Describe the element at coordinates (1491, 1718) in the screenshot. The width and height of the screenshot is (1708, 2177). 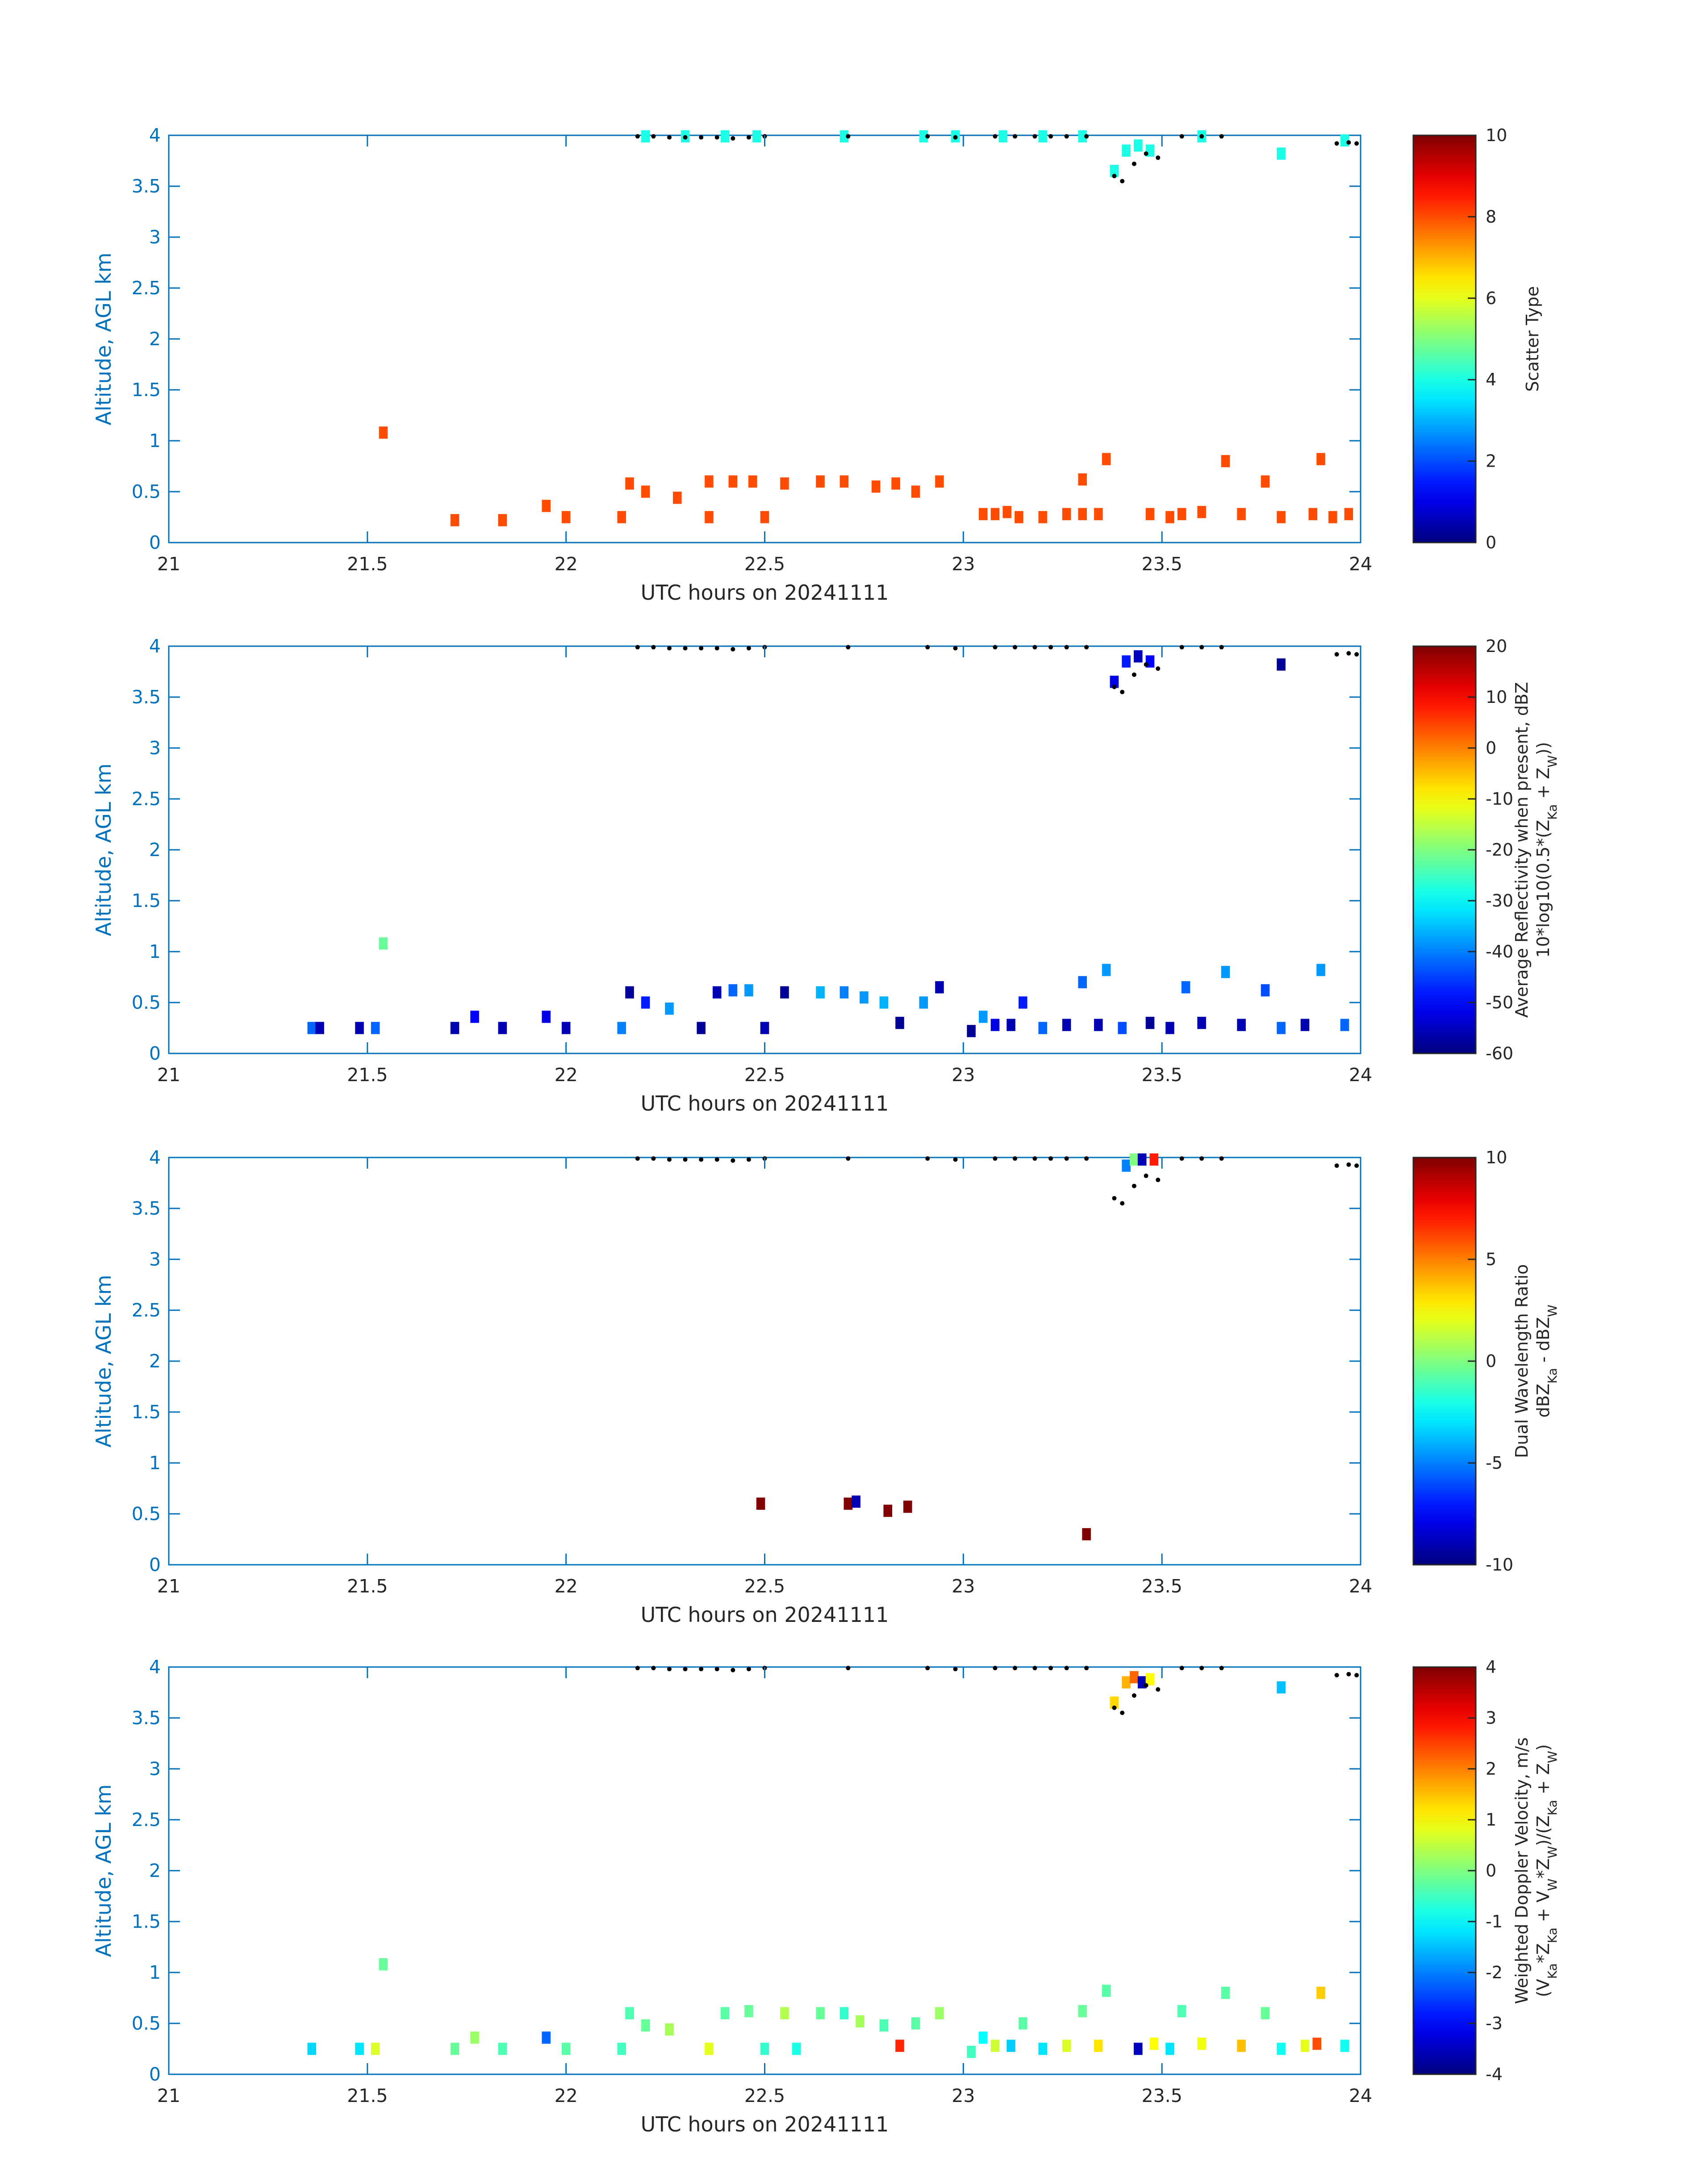
I see `colorbar-tick-label: 3` at that location.